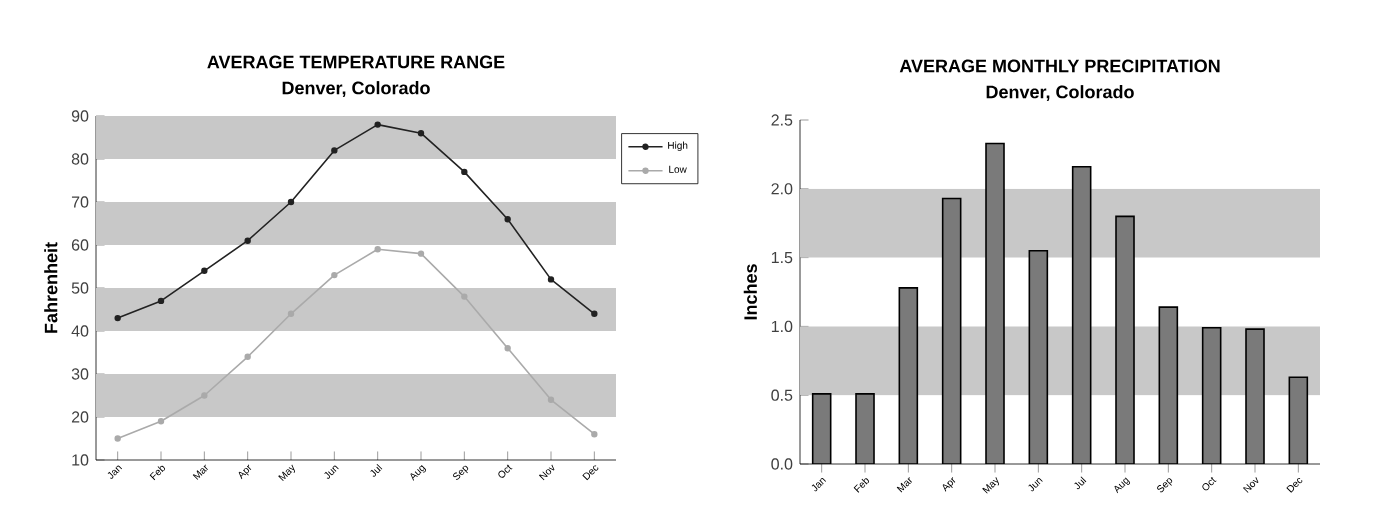 This screenshot has height=532, width=1386. Describe the element at coordinates (80, 331) in the screenshot. I see `y-tick-label: 40` at that location.